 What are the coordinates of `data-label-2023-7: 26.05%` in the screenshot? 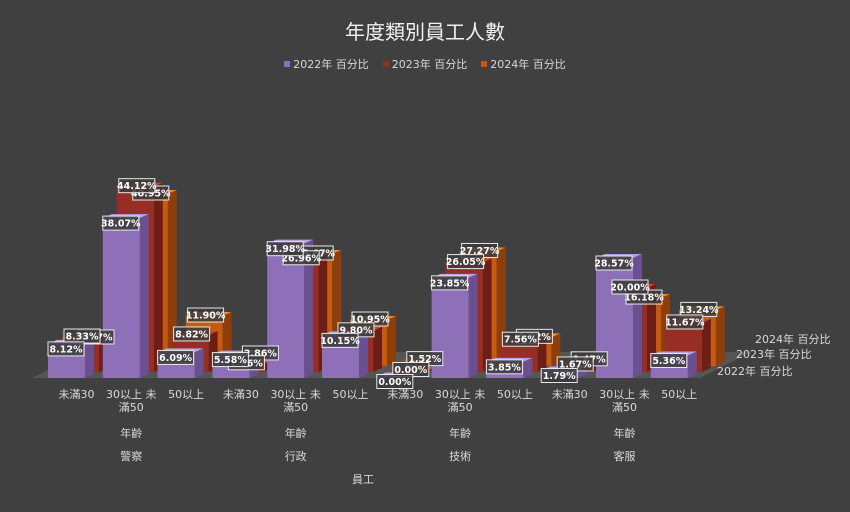 It's located at (466, 262).